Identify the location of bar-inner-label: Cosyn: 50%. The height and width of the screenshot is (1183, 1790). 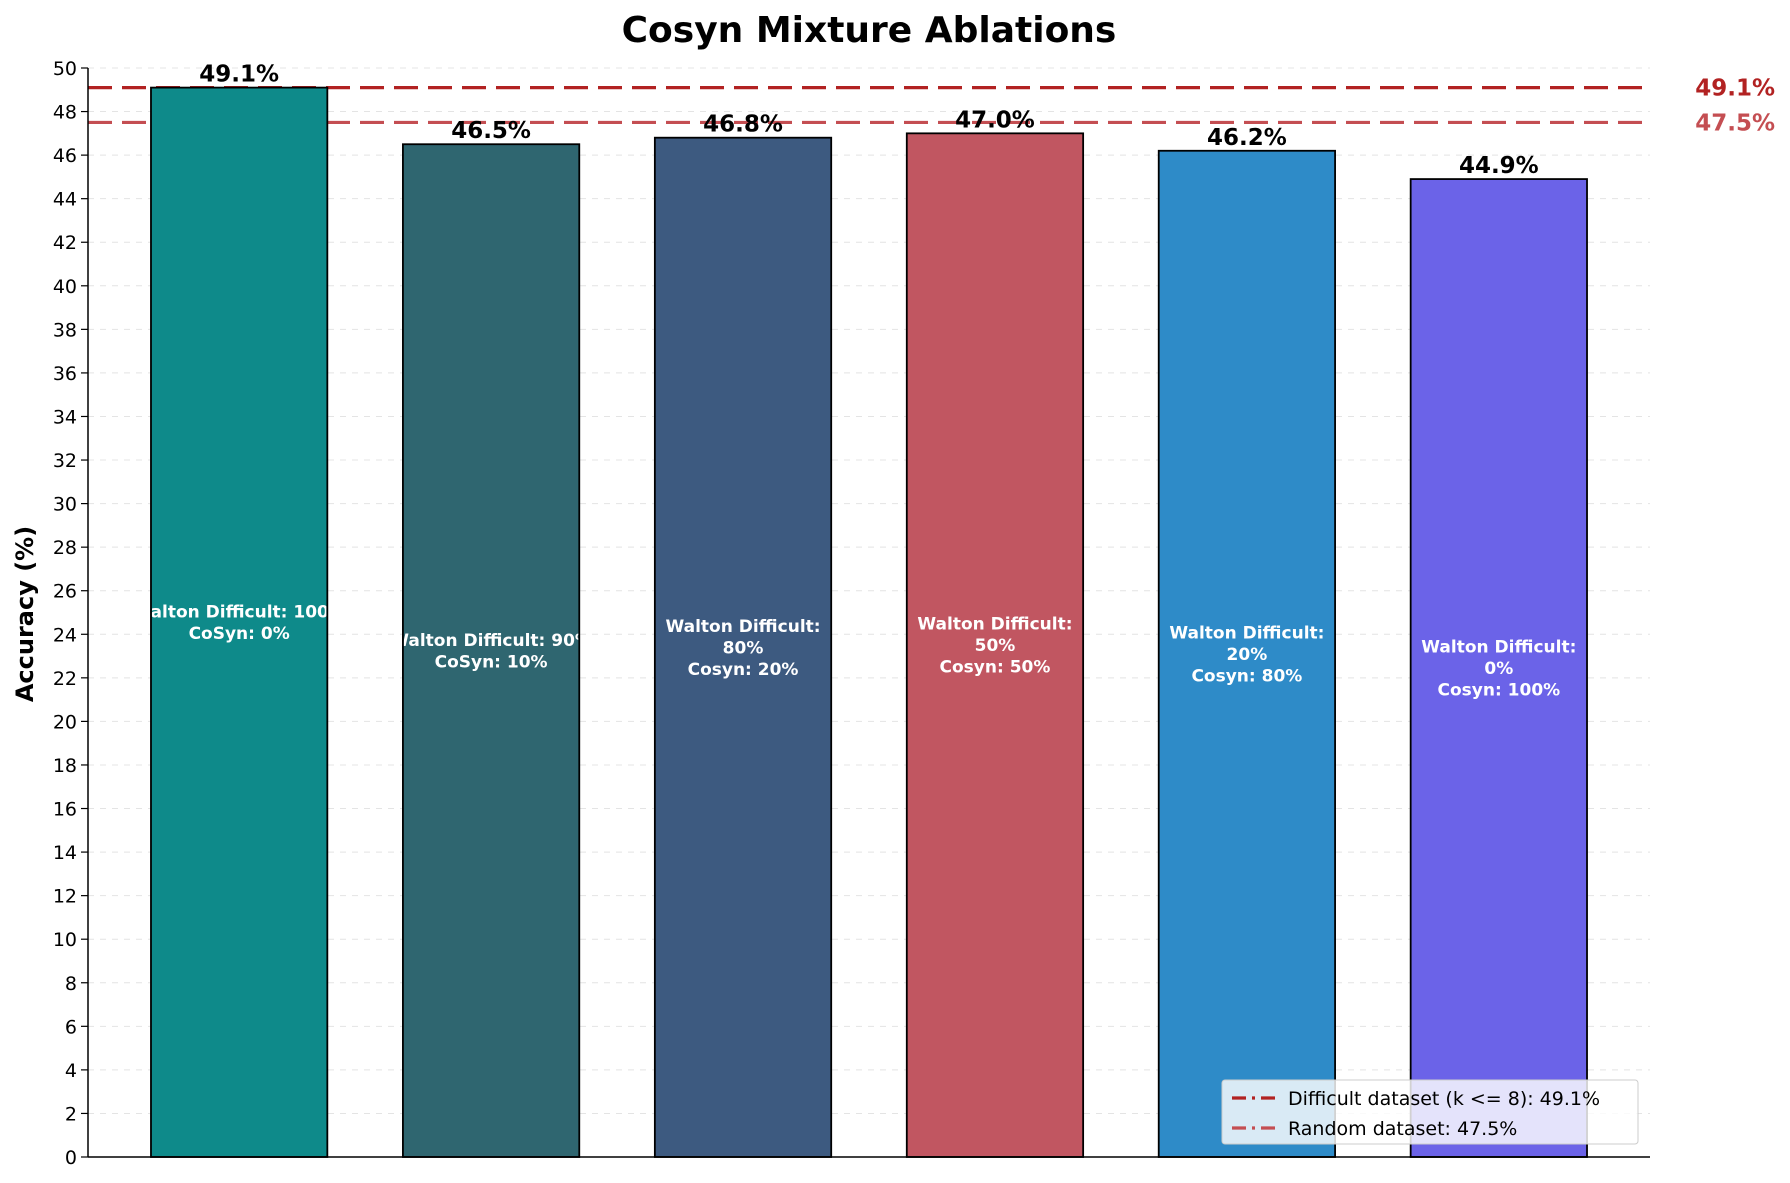
(995, 668).